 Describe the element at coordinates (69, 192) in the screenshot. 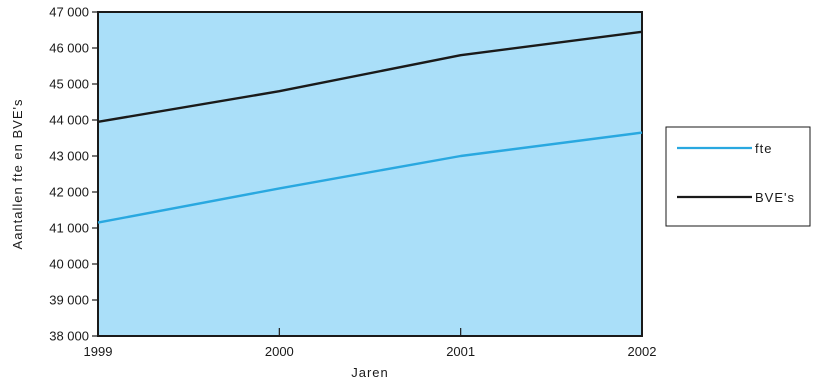

I see `y-tick-label: 42 000` at that location.